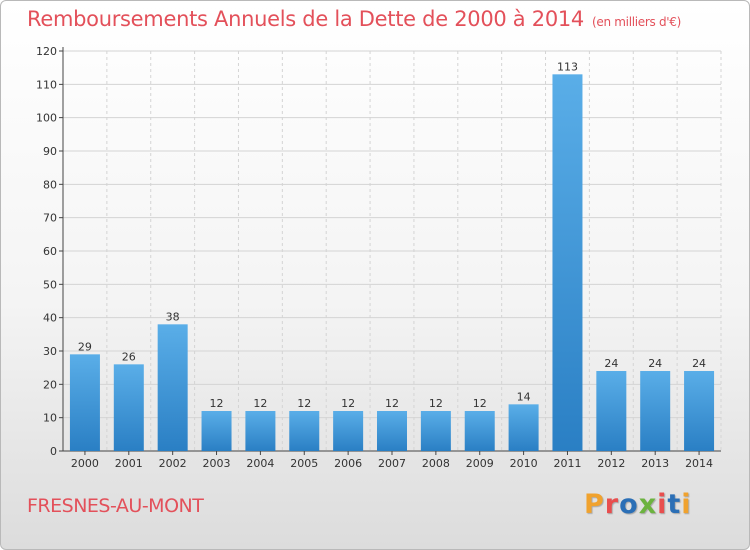  Describe the element at coordinates (612, 504) in the screenshot. I see `logo-letter: r` at that location.